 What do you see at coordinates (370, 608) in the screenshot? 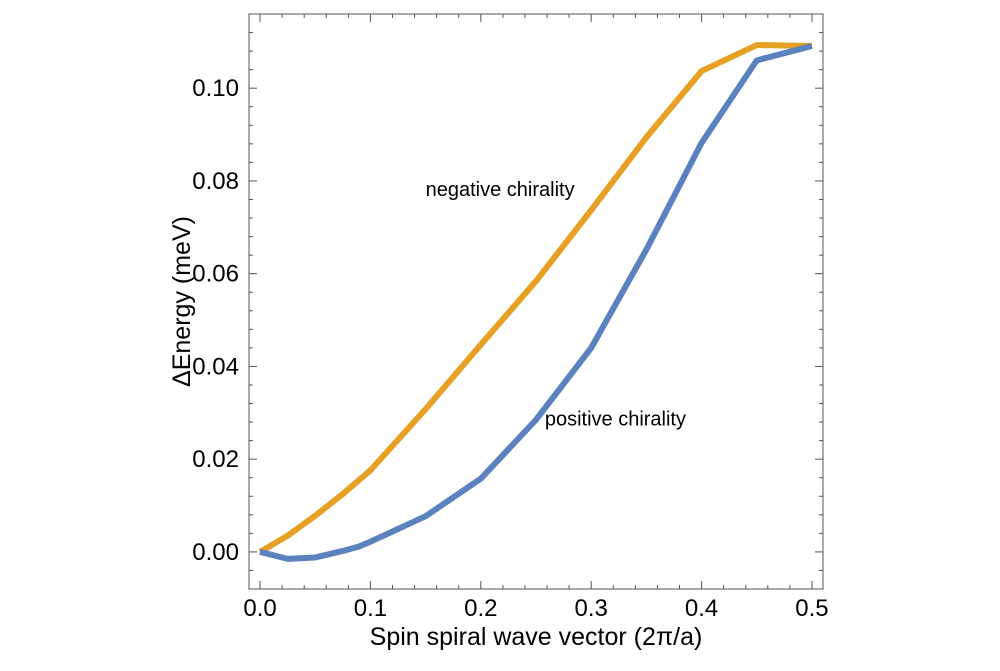
I see `x-tick-label: 0.1` at bounding box center [370, 608].